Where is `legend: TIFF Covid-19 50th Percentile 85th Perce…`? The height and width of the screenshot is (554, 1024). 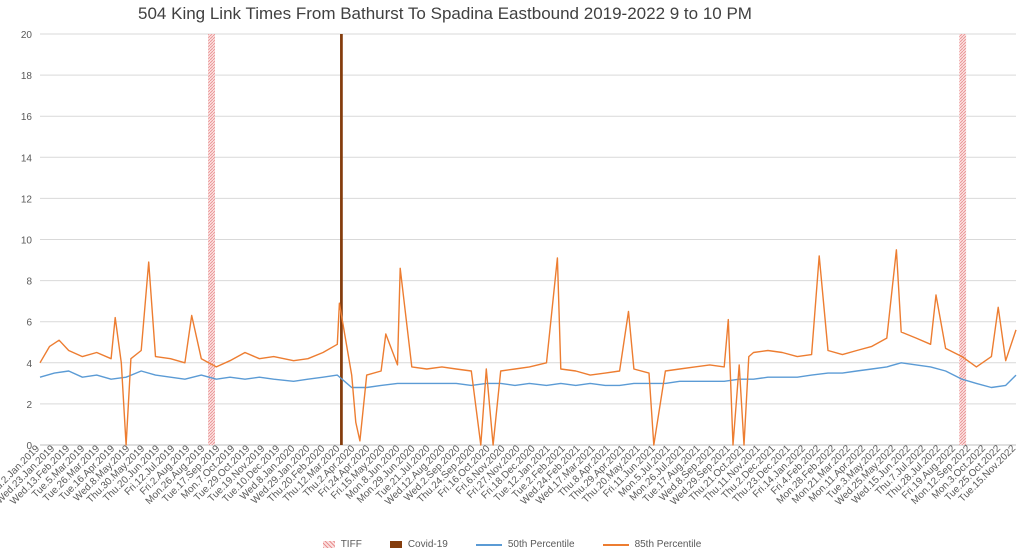
legend: TIFF Covid-19 50th Percentile 85th Perce… is located at coordinates (512, 544).